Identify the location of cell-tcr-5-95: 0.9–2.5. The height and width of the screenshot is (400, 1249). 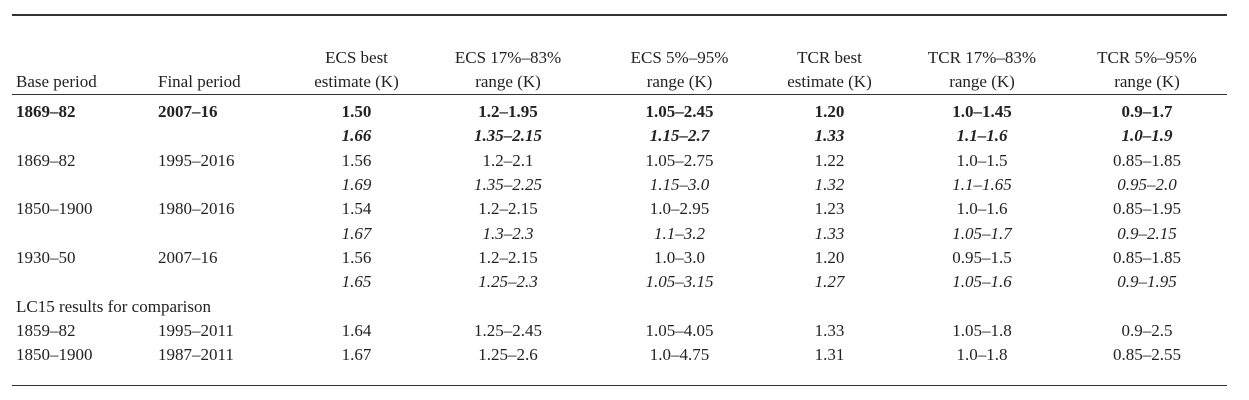
(1147, 330).